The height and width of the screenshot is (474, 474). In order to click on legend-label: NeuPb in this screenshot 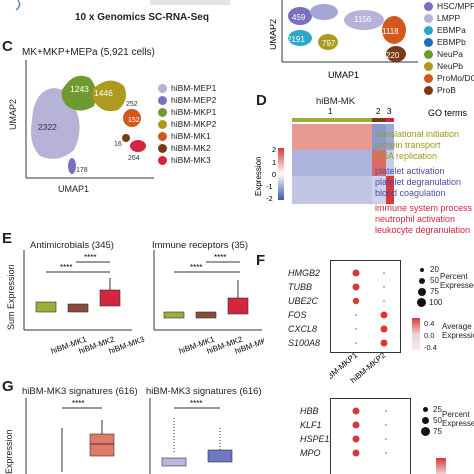, I will do `click(450, 66)`.